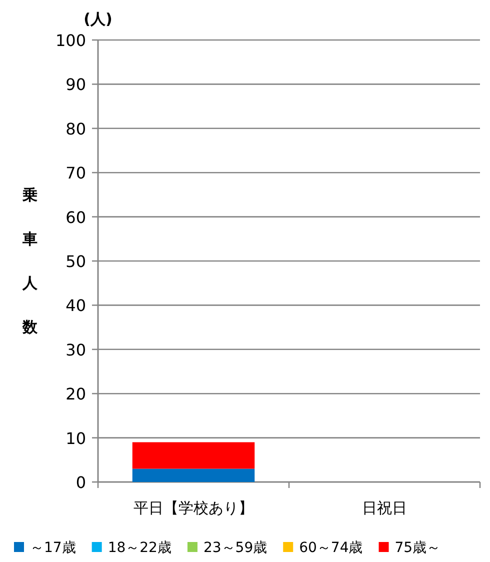  I want to click on legend-label: 18～22歳, so click(140, 548).